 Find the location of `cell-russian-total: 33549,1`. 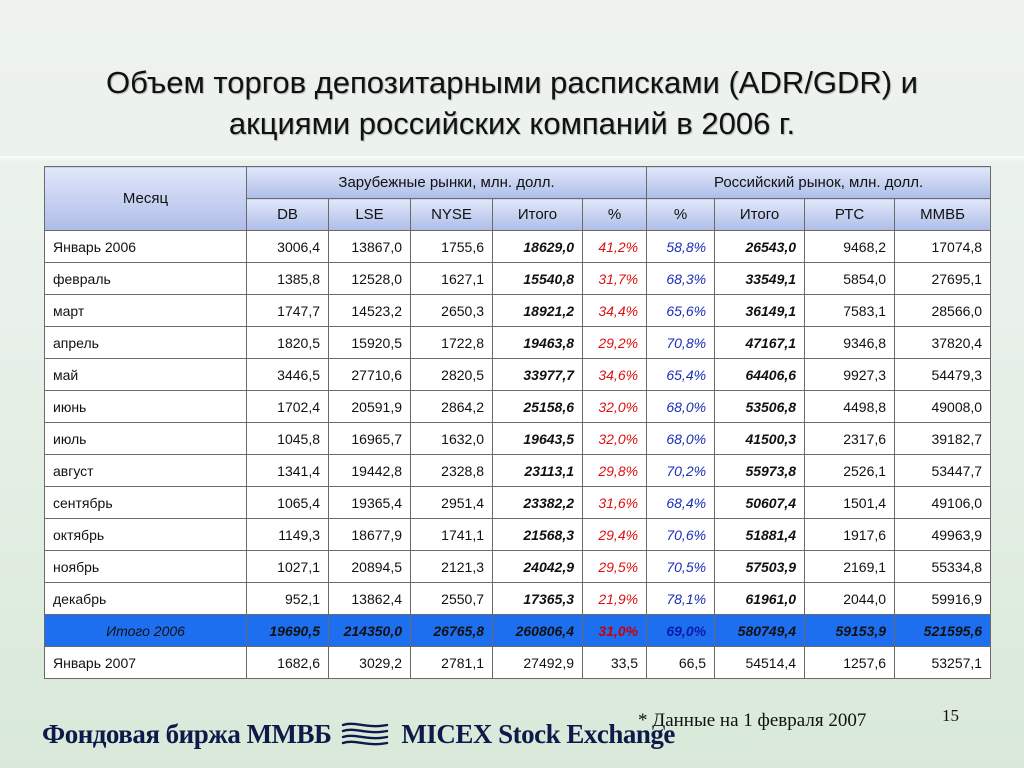

cell-russian-total: 33549,1 is located at coordinates (760, 278).